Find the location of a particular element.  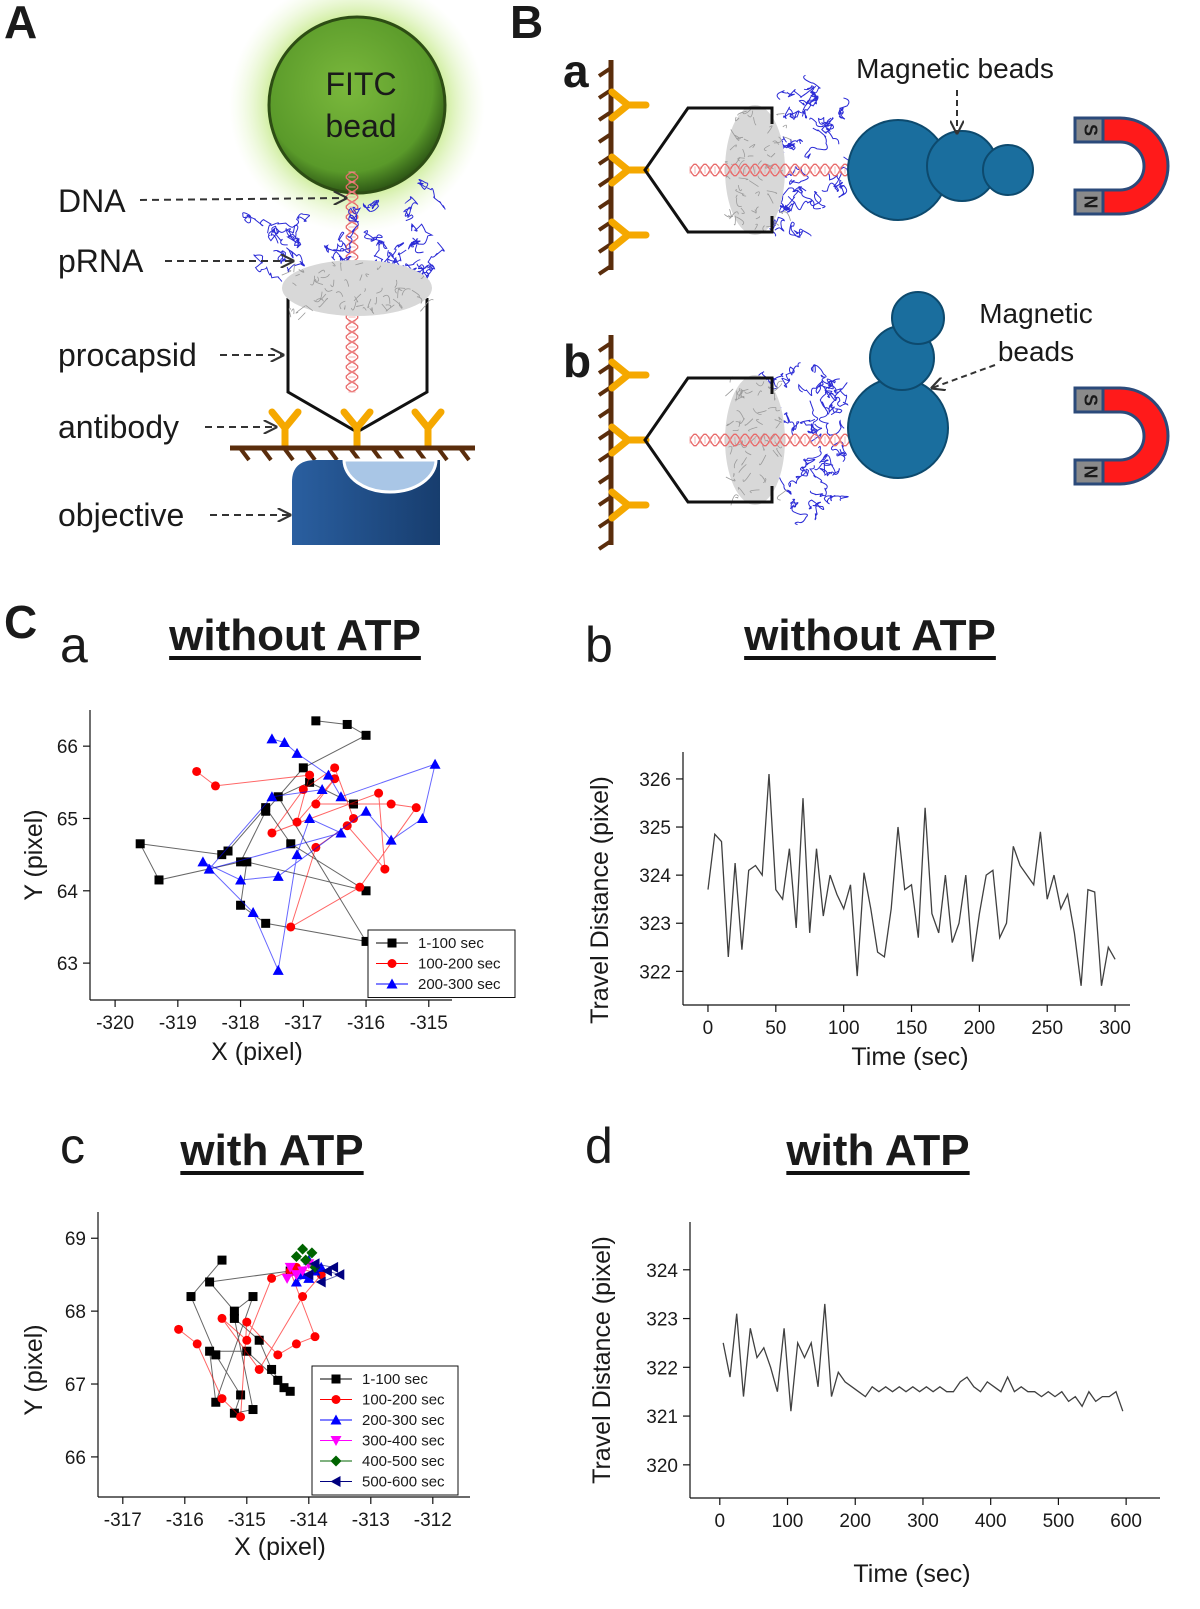

y-tick-label: 63 is located at coordinates (67, 964).